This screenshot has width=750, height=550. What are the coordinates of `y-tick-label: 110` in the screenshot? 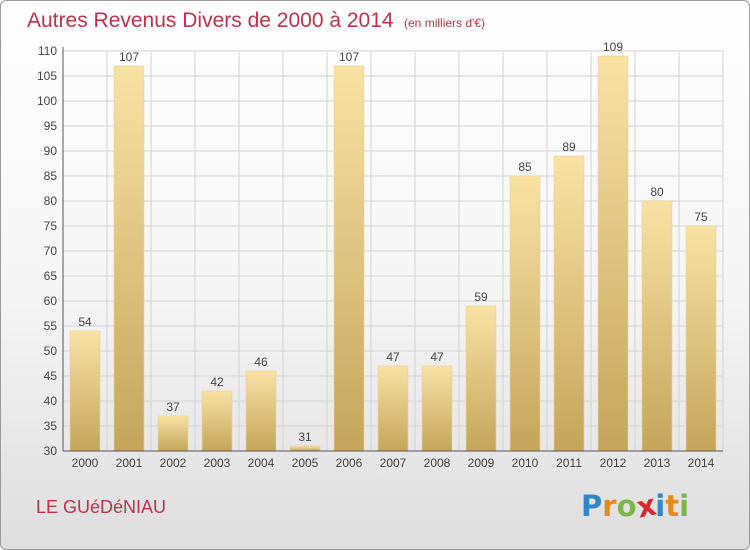 It's located at (47, 51).